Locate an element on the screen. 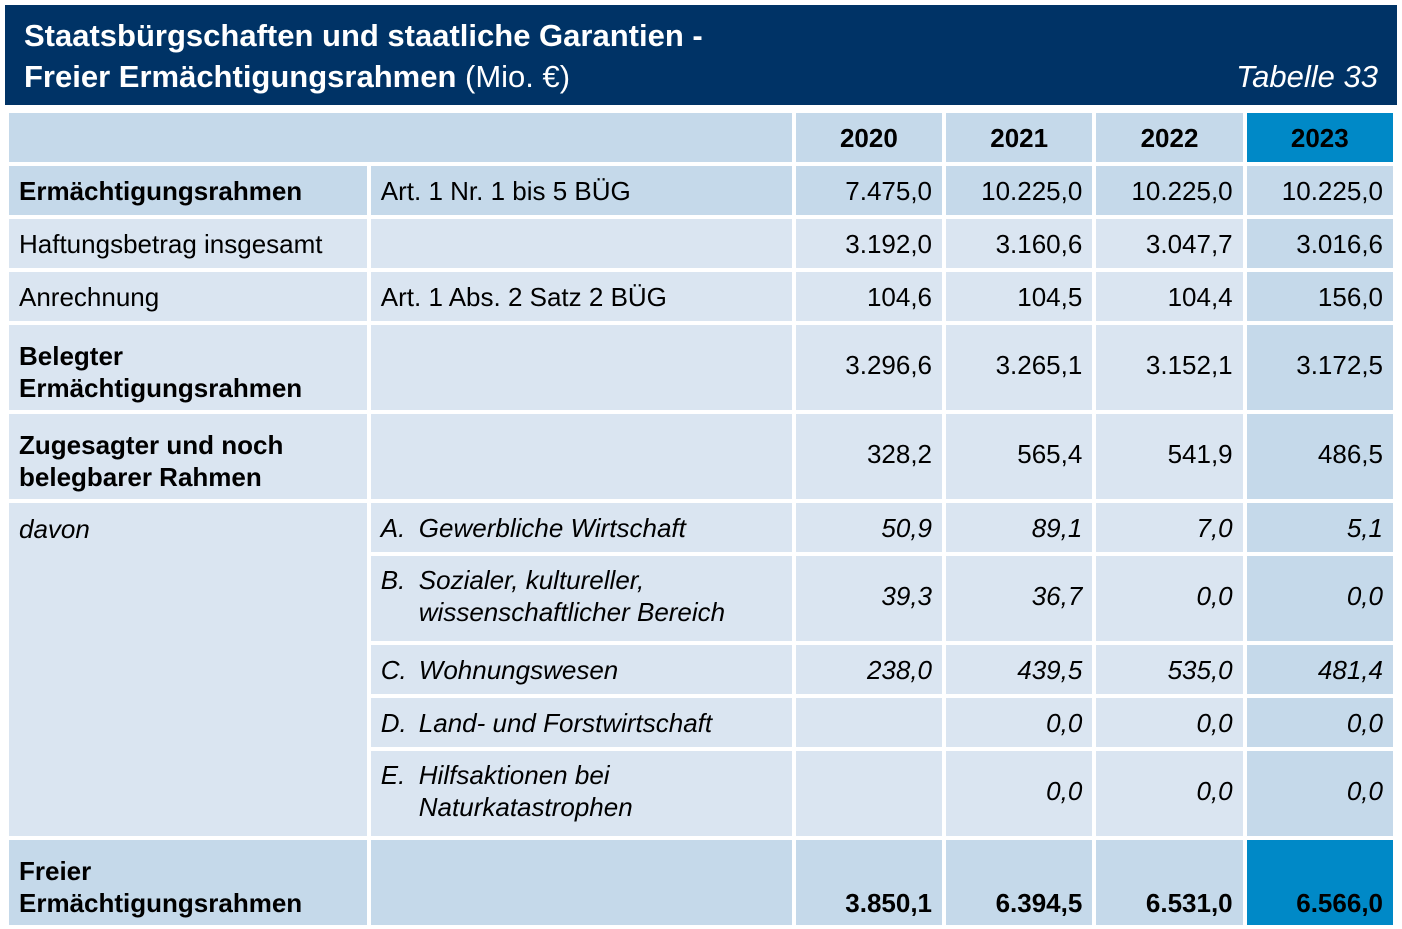  value-cell: 3.296,6 is located at coordinates (869, 367).